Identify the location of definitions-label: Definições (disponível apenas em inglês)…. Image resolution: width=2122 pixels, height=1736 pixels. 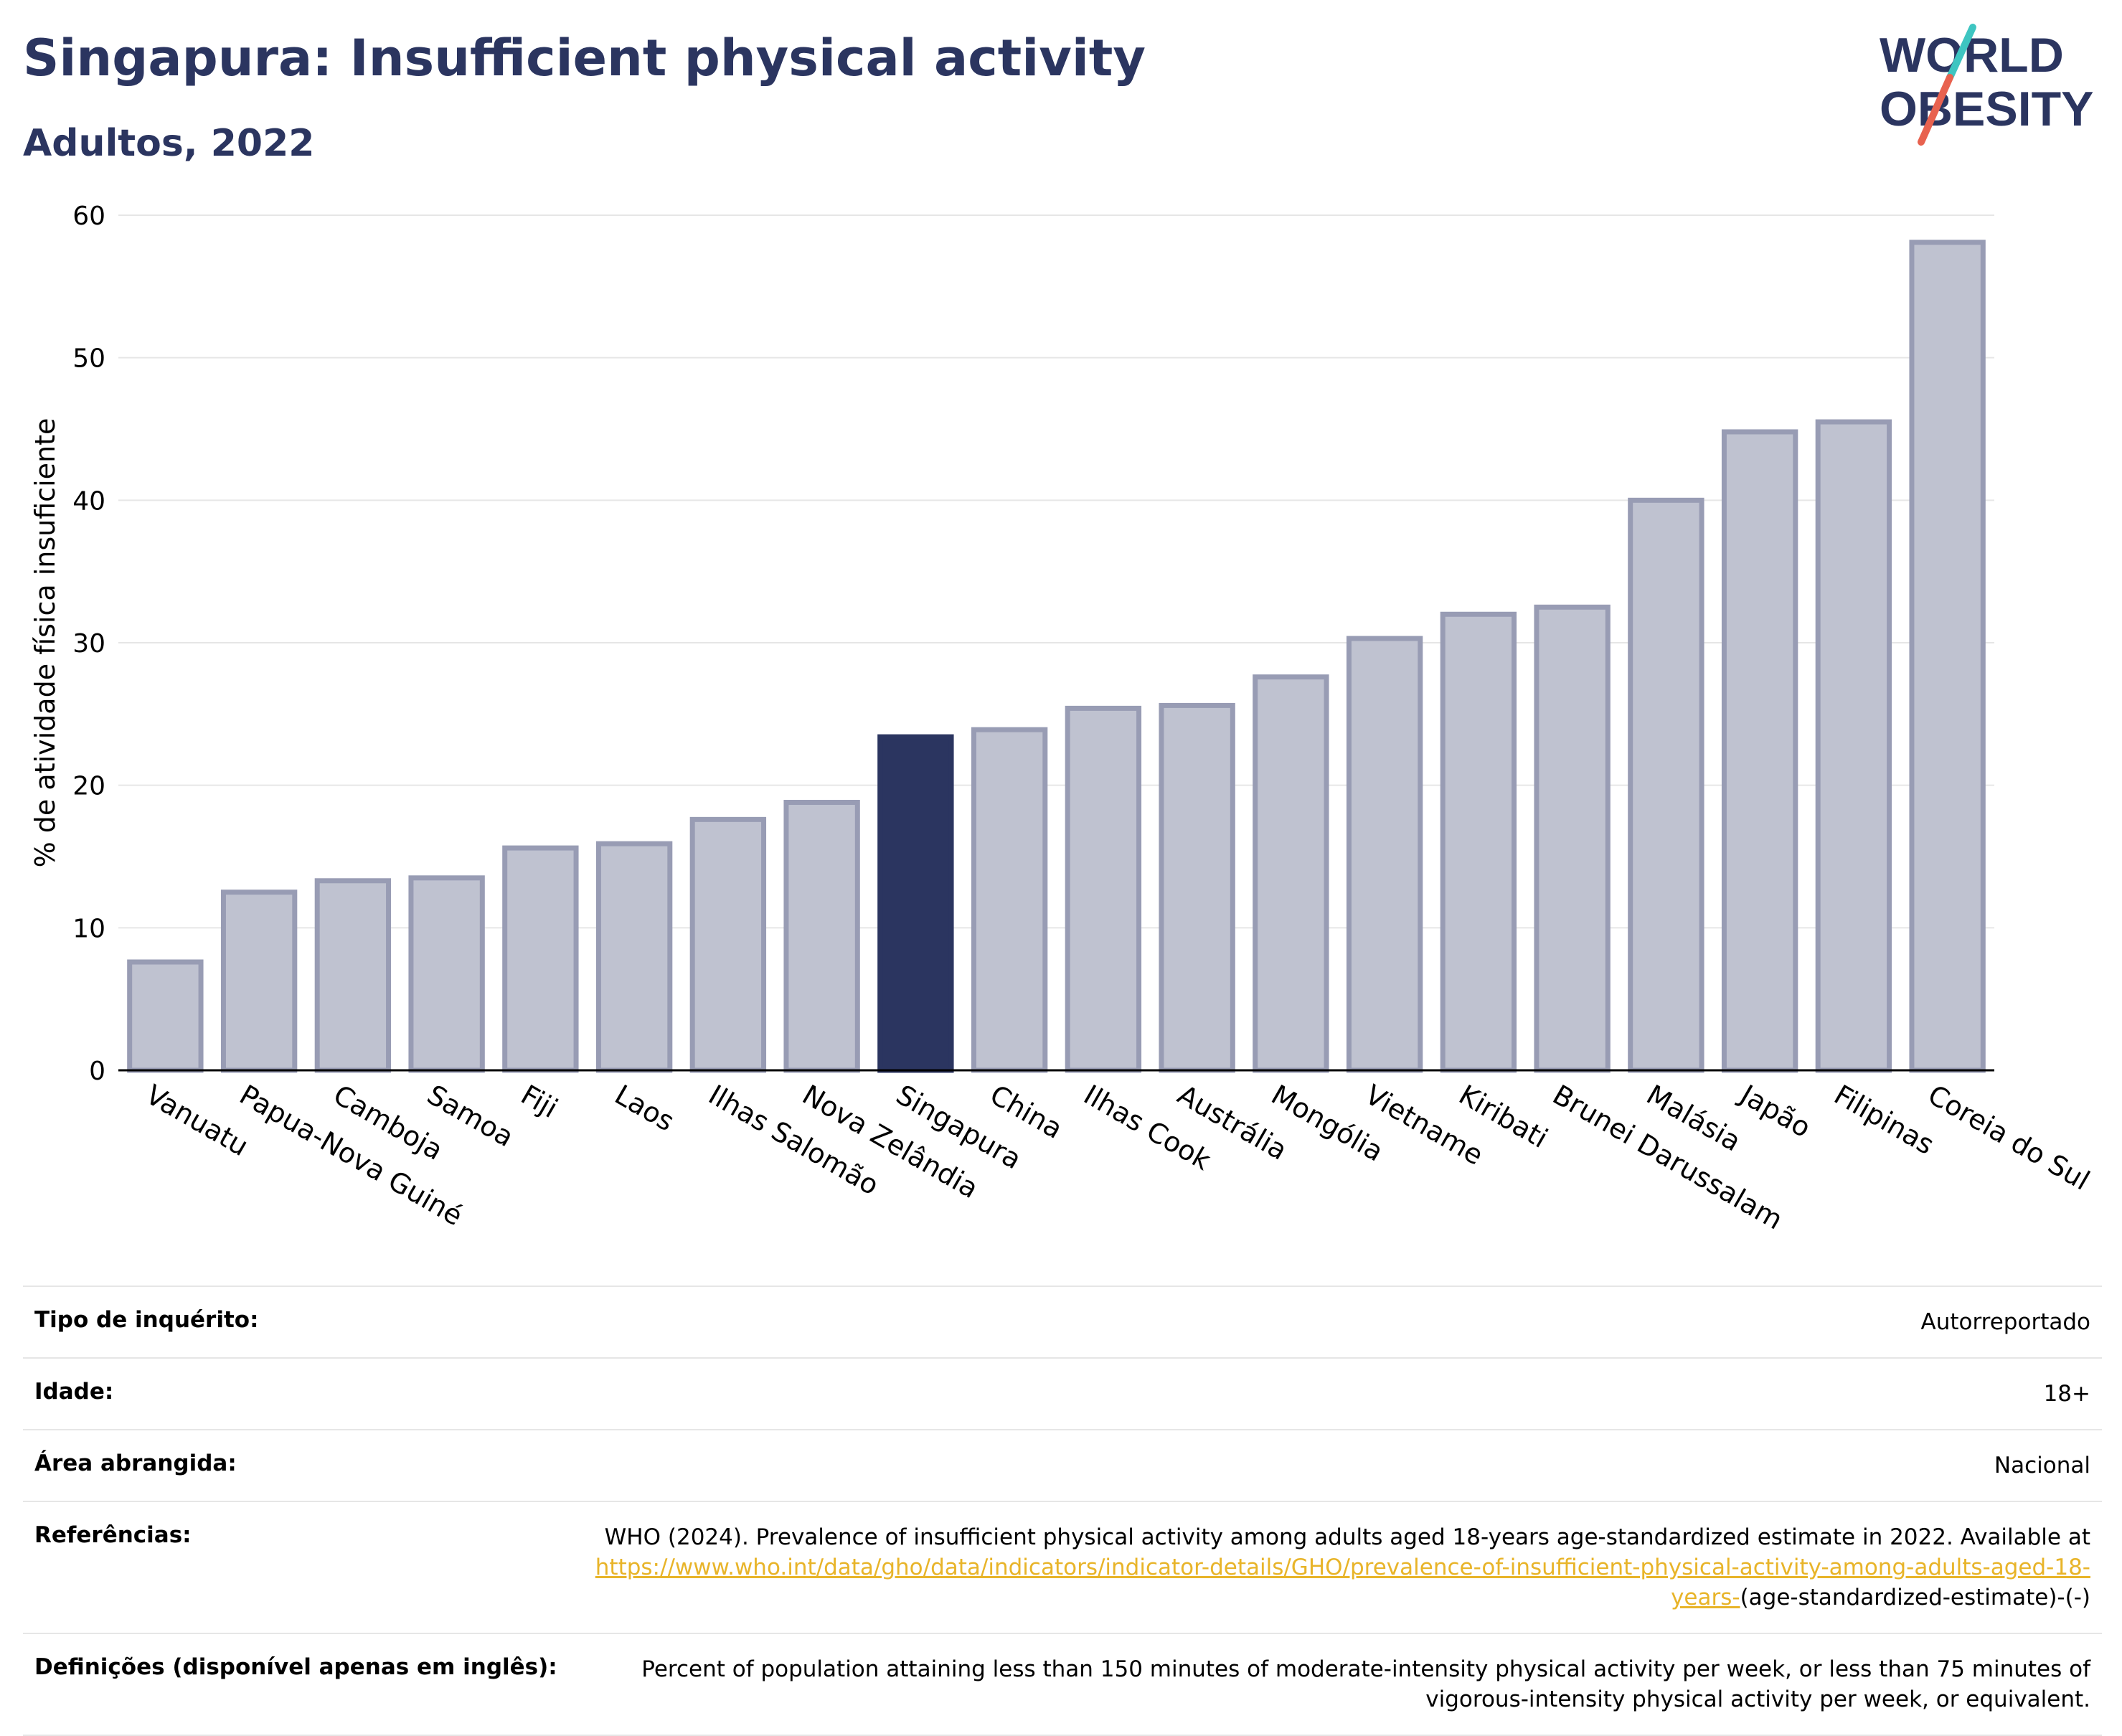
(295, 1667).